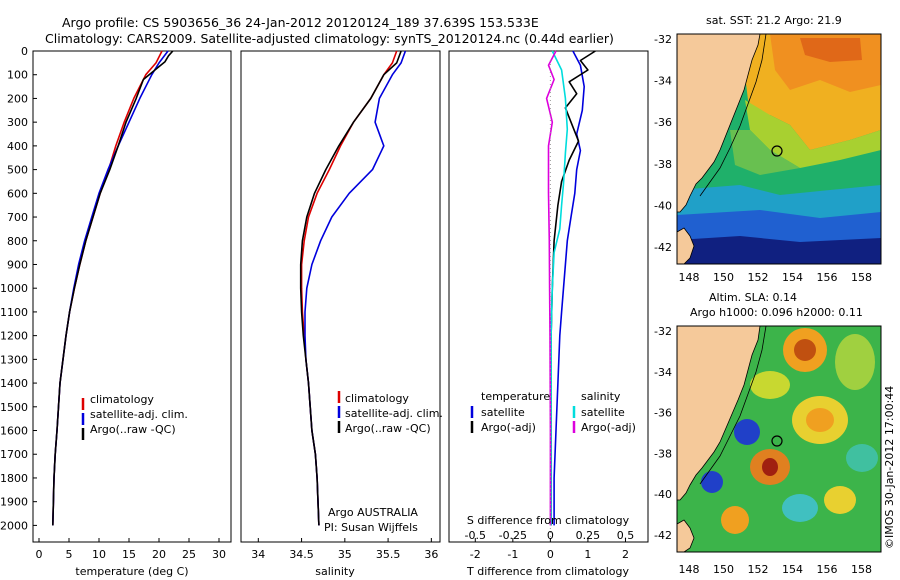  Describe the element at coordinates (189, 554) in the screenshot. I see `x-tick-label: 25` at that location.